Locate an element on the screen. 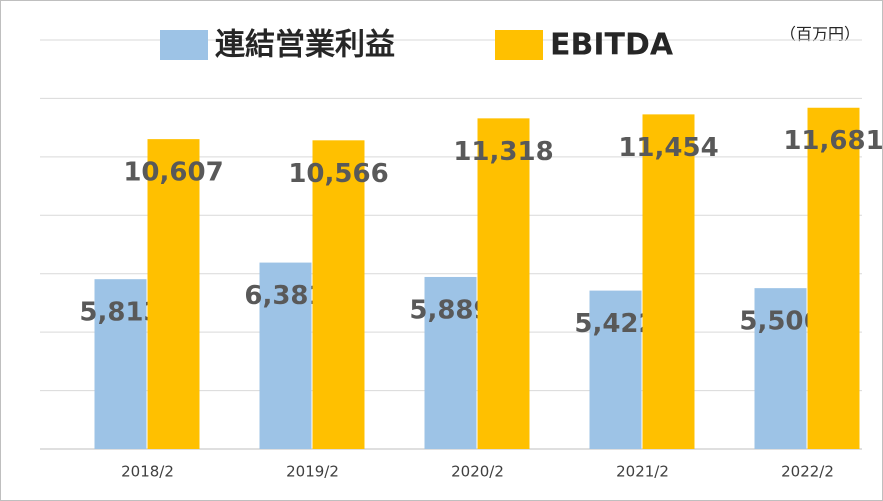 The height and width of the screenshot is (501, 883). value-label: 11,681 is located at coordinates (833, 141).